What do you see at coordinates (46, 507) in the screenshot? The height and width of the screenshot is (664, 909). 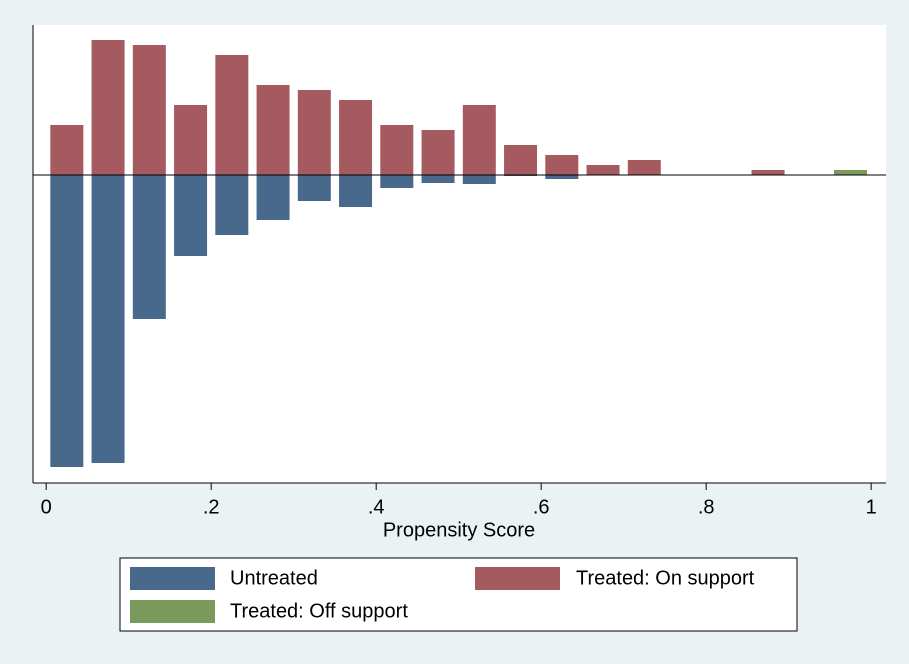 I see `x-tick-label: 0` at bounding box center [46, 507].